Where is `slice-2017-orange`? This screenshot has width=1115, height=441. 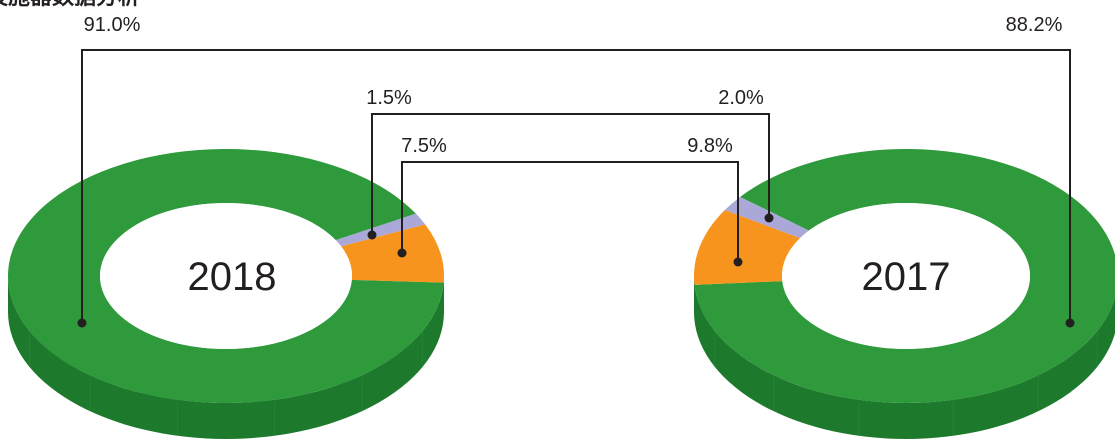 slice-2017-orange is located at coordinates (747, 247).